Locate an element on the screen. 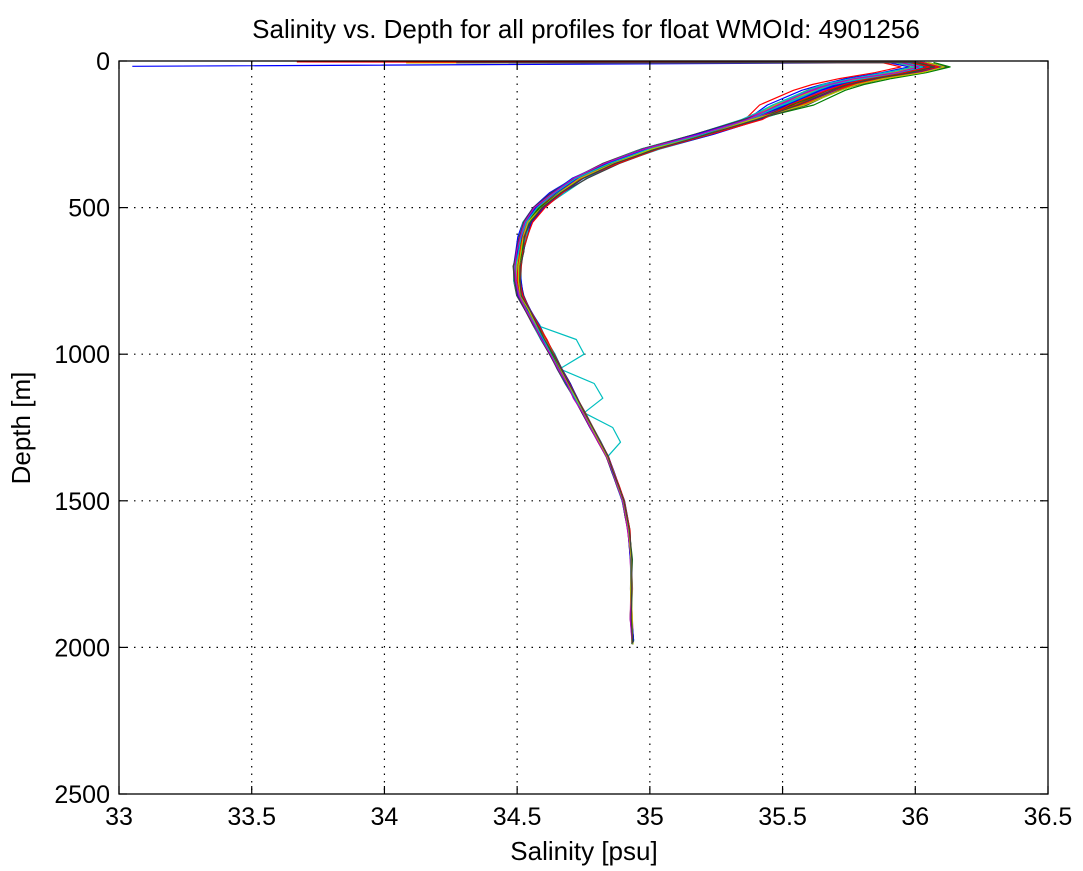  y-tick-label: 2500 is located at coordinates (82, 795).